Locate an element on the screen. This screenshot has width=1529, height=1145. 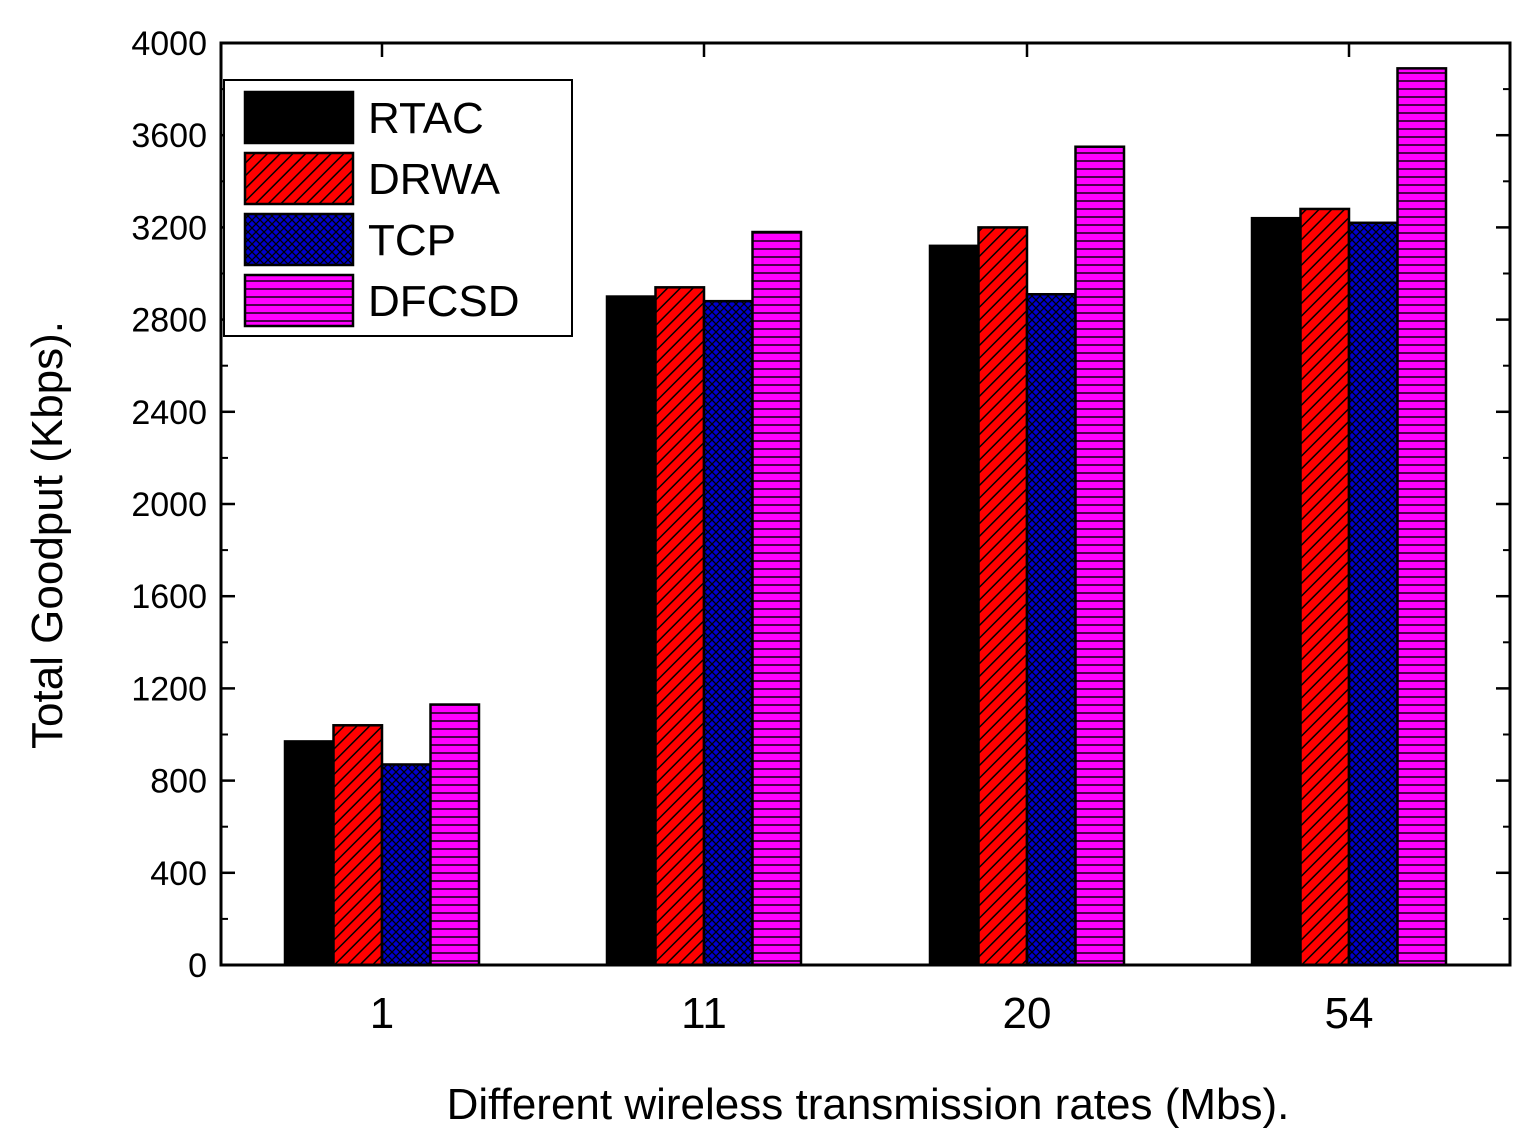
y-tick-label: 0 is located at coordinates (197, 966).